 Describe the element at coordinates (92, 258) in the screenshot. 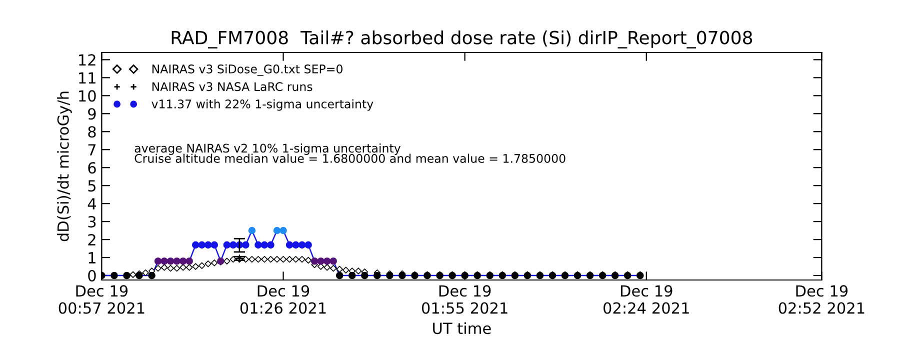

I see `y-tick-label: 1` at that location.